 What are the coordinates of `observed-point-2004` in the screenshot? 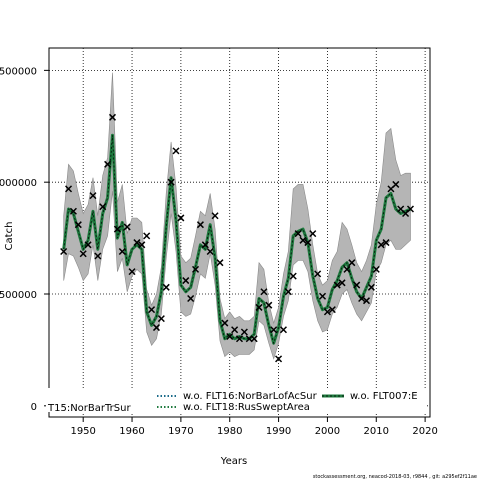 It's located at (347, 269).